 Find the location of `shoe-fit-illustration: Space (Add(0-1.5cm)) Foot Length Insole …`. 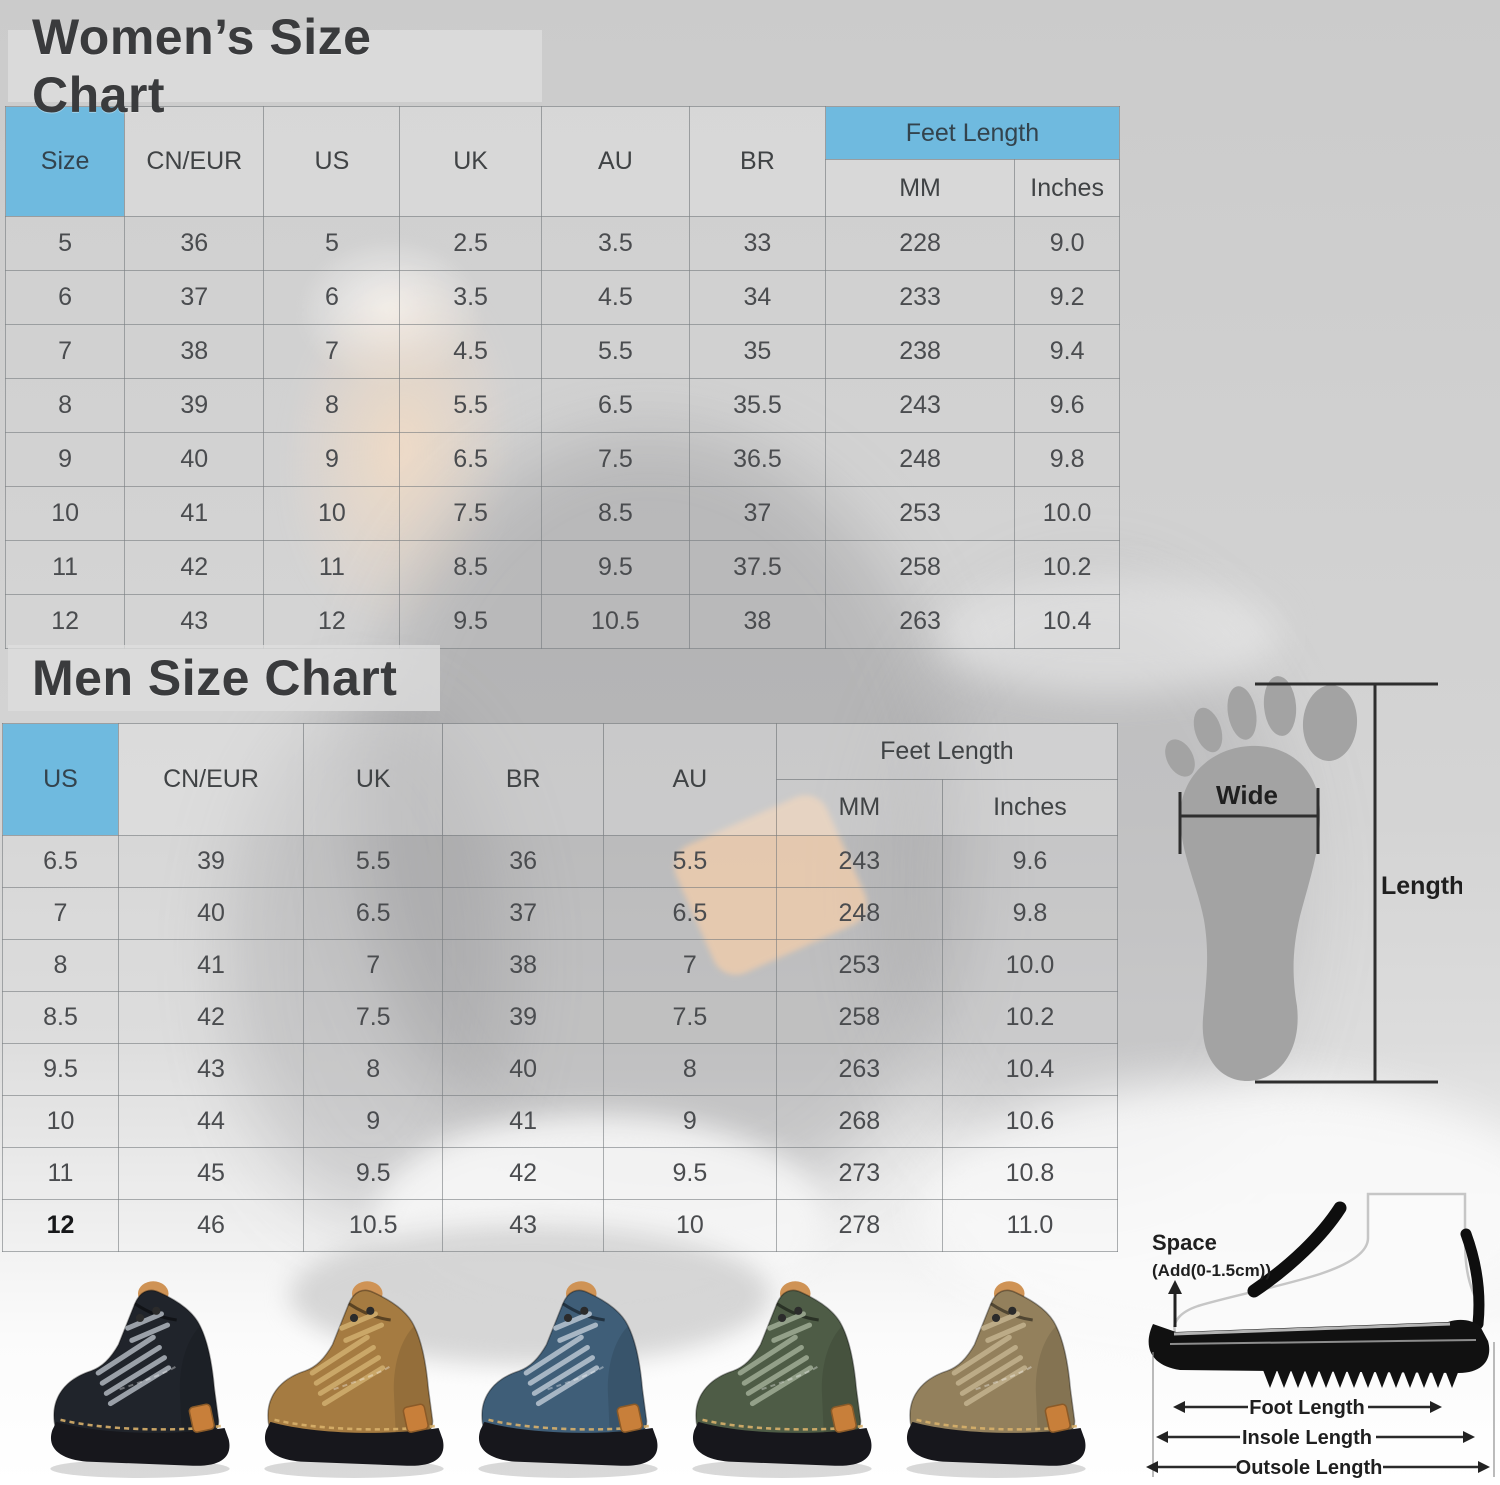

shoe-fit-illustration: Space (Add(0-1.5cm)) Foot Length Insole … is located at coordinates (1320, 1335).